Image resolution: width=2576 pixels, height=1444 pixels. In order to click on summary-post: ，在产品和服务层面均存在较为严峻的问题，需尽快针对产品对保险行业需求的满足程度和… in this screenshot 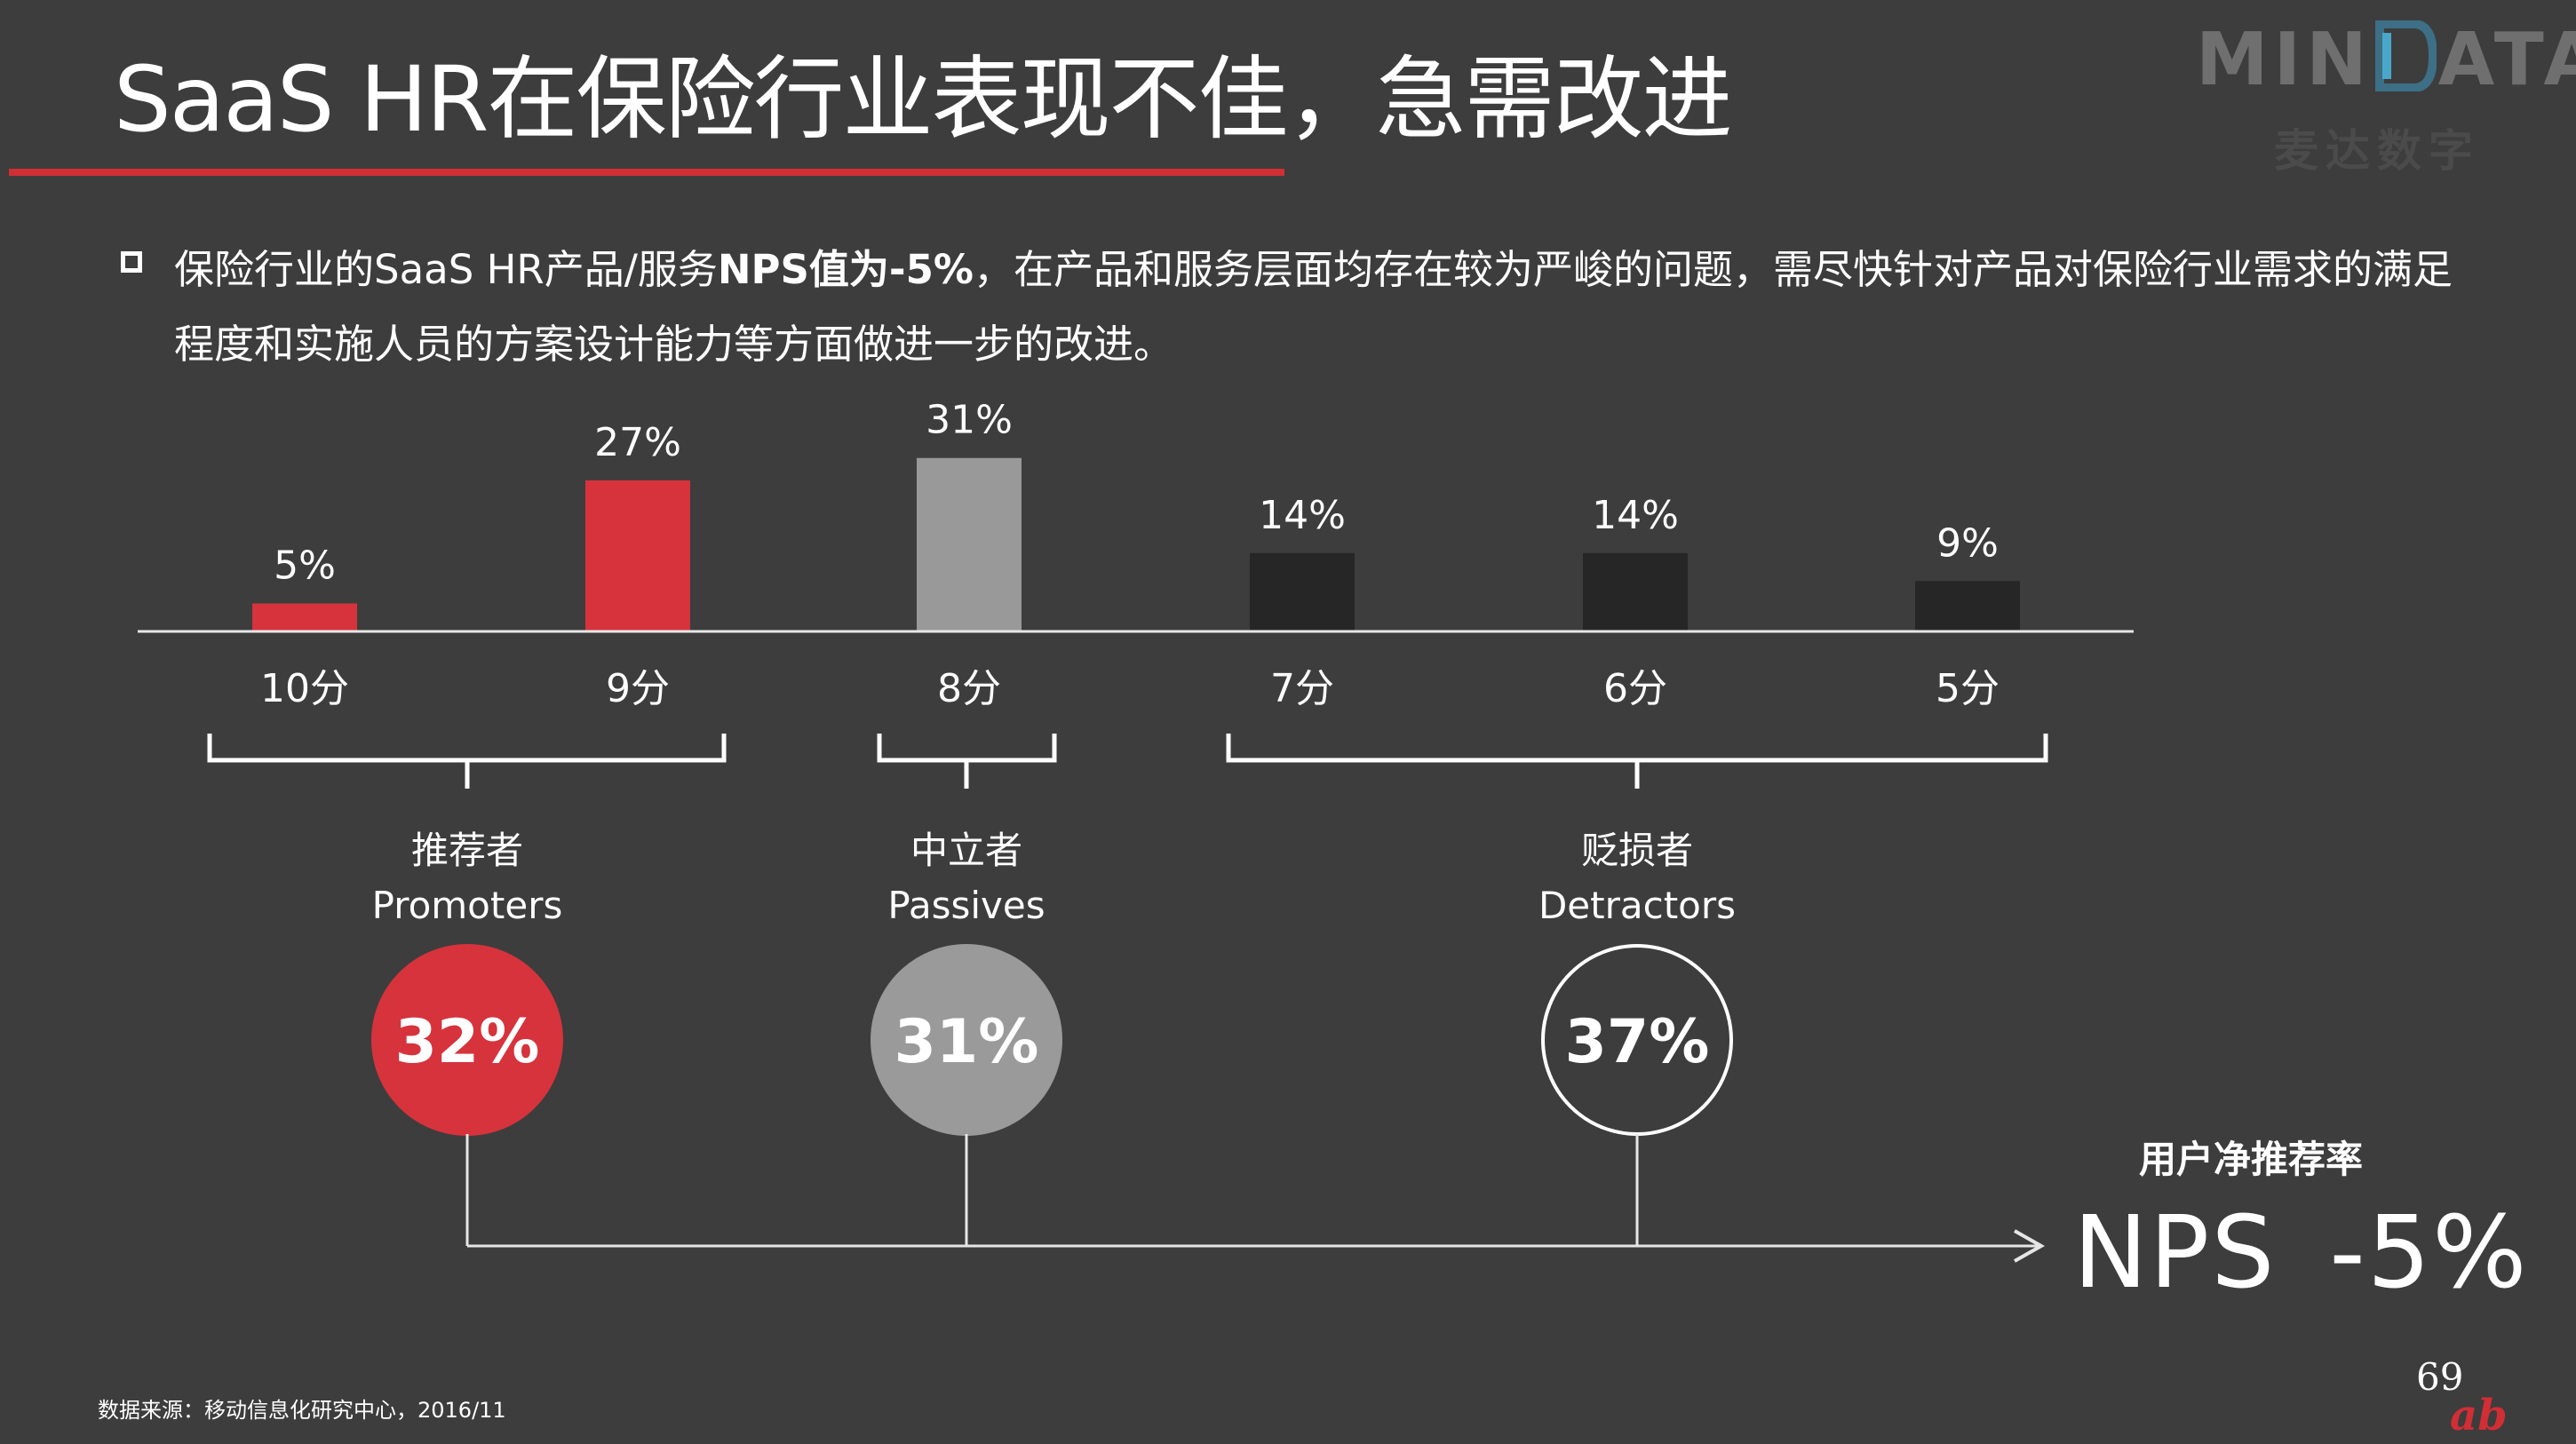, I will do `click(1313, 307)`.